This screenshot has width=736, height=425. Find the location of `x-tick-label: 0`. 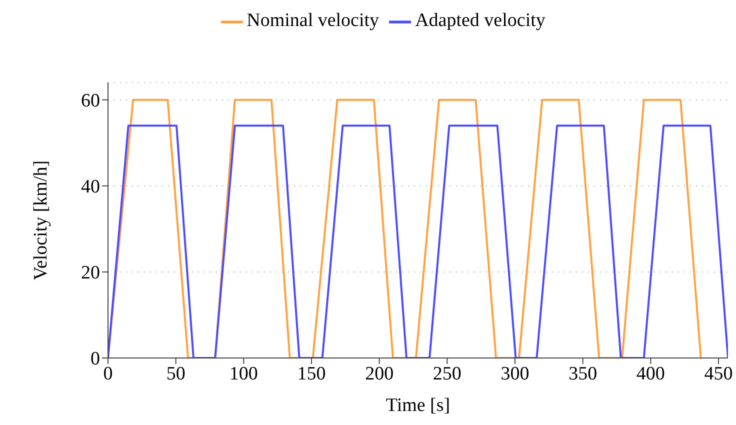

x-tick-label: 0 is located at coordinates (108, 373).